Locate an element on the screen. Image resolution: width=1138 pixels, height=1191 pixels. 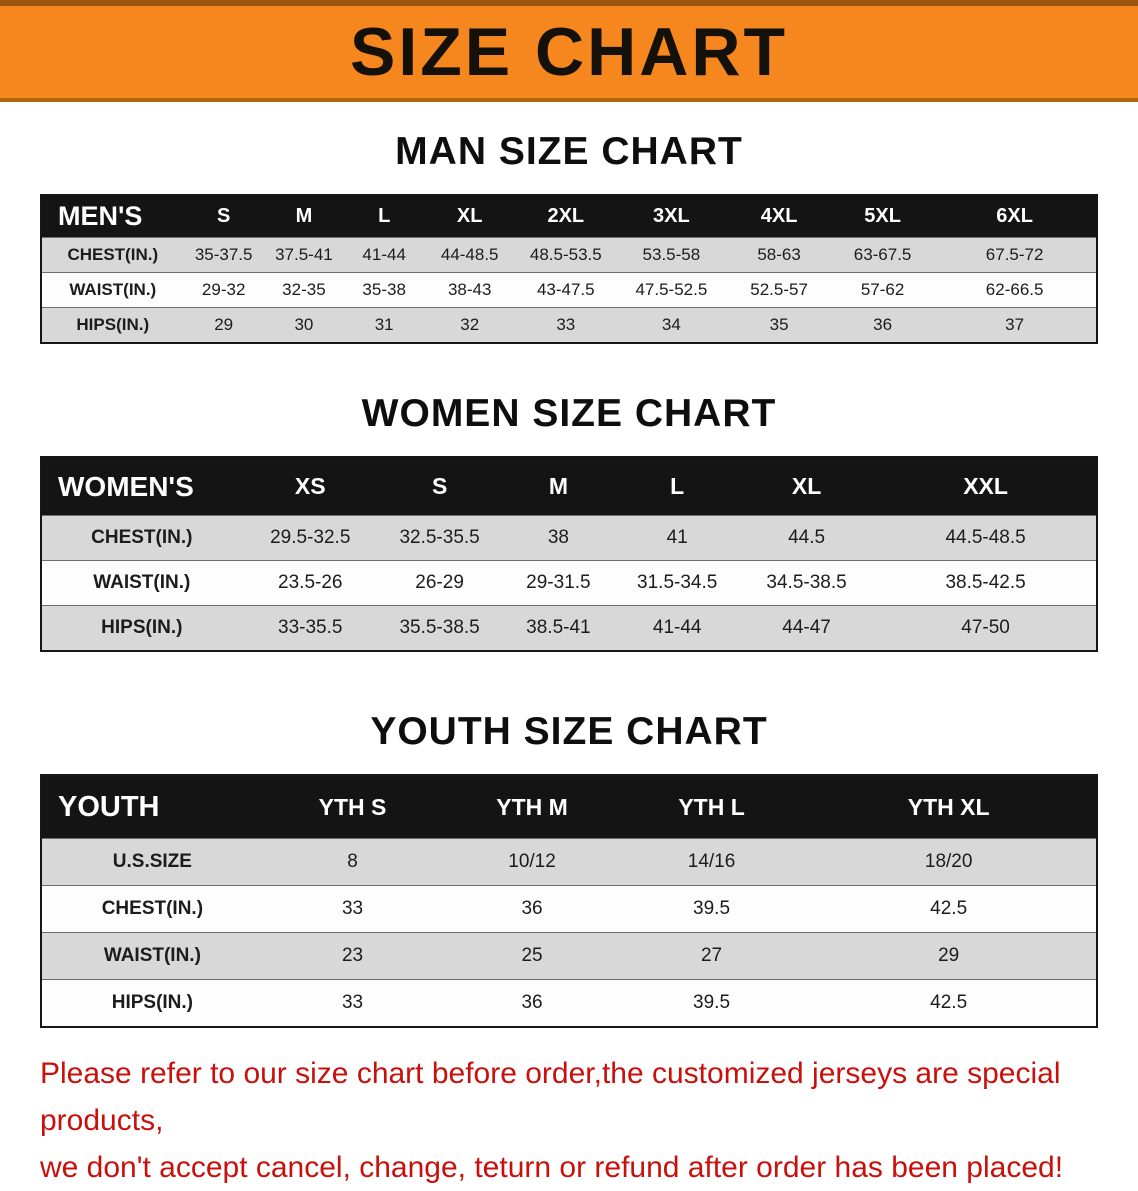
value-cell: 10/12 is located at coordinates (532, 861).